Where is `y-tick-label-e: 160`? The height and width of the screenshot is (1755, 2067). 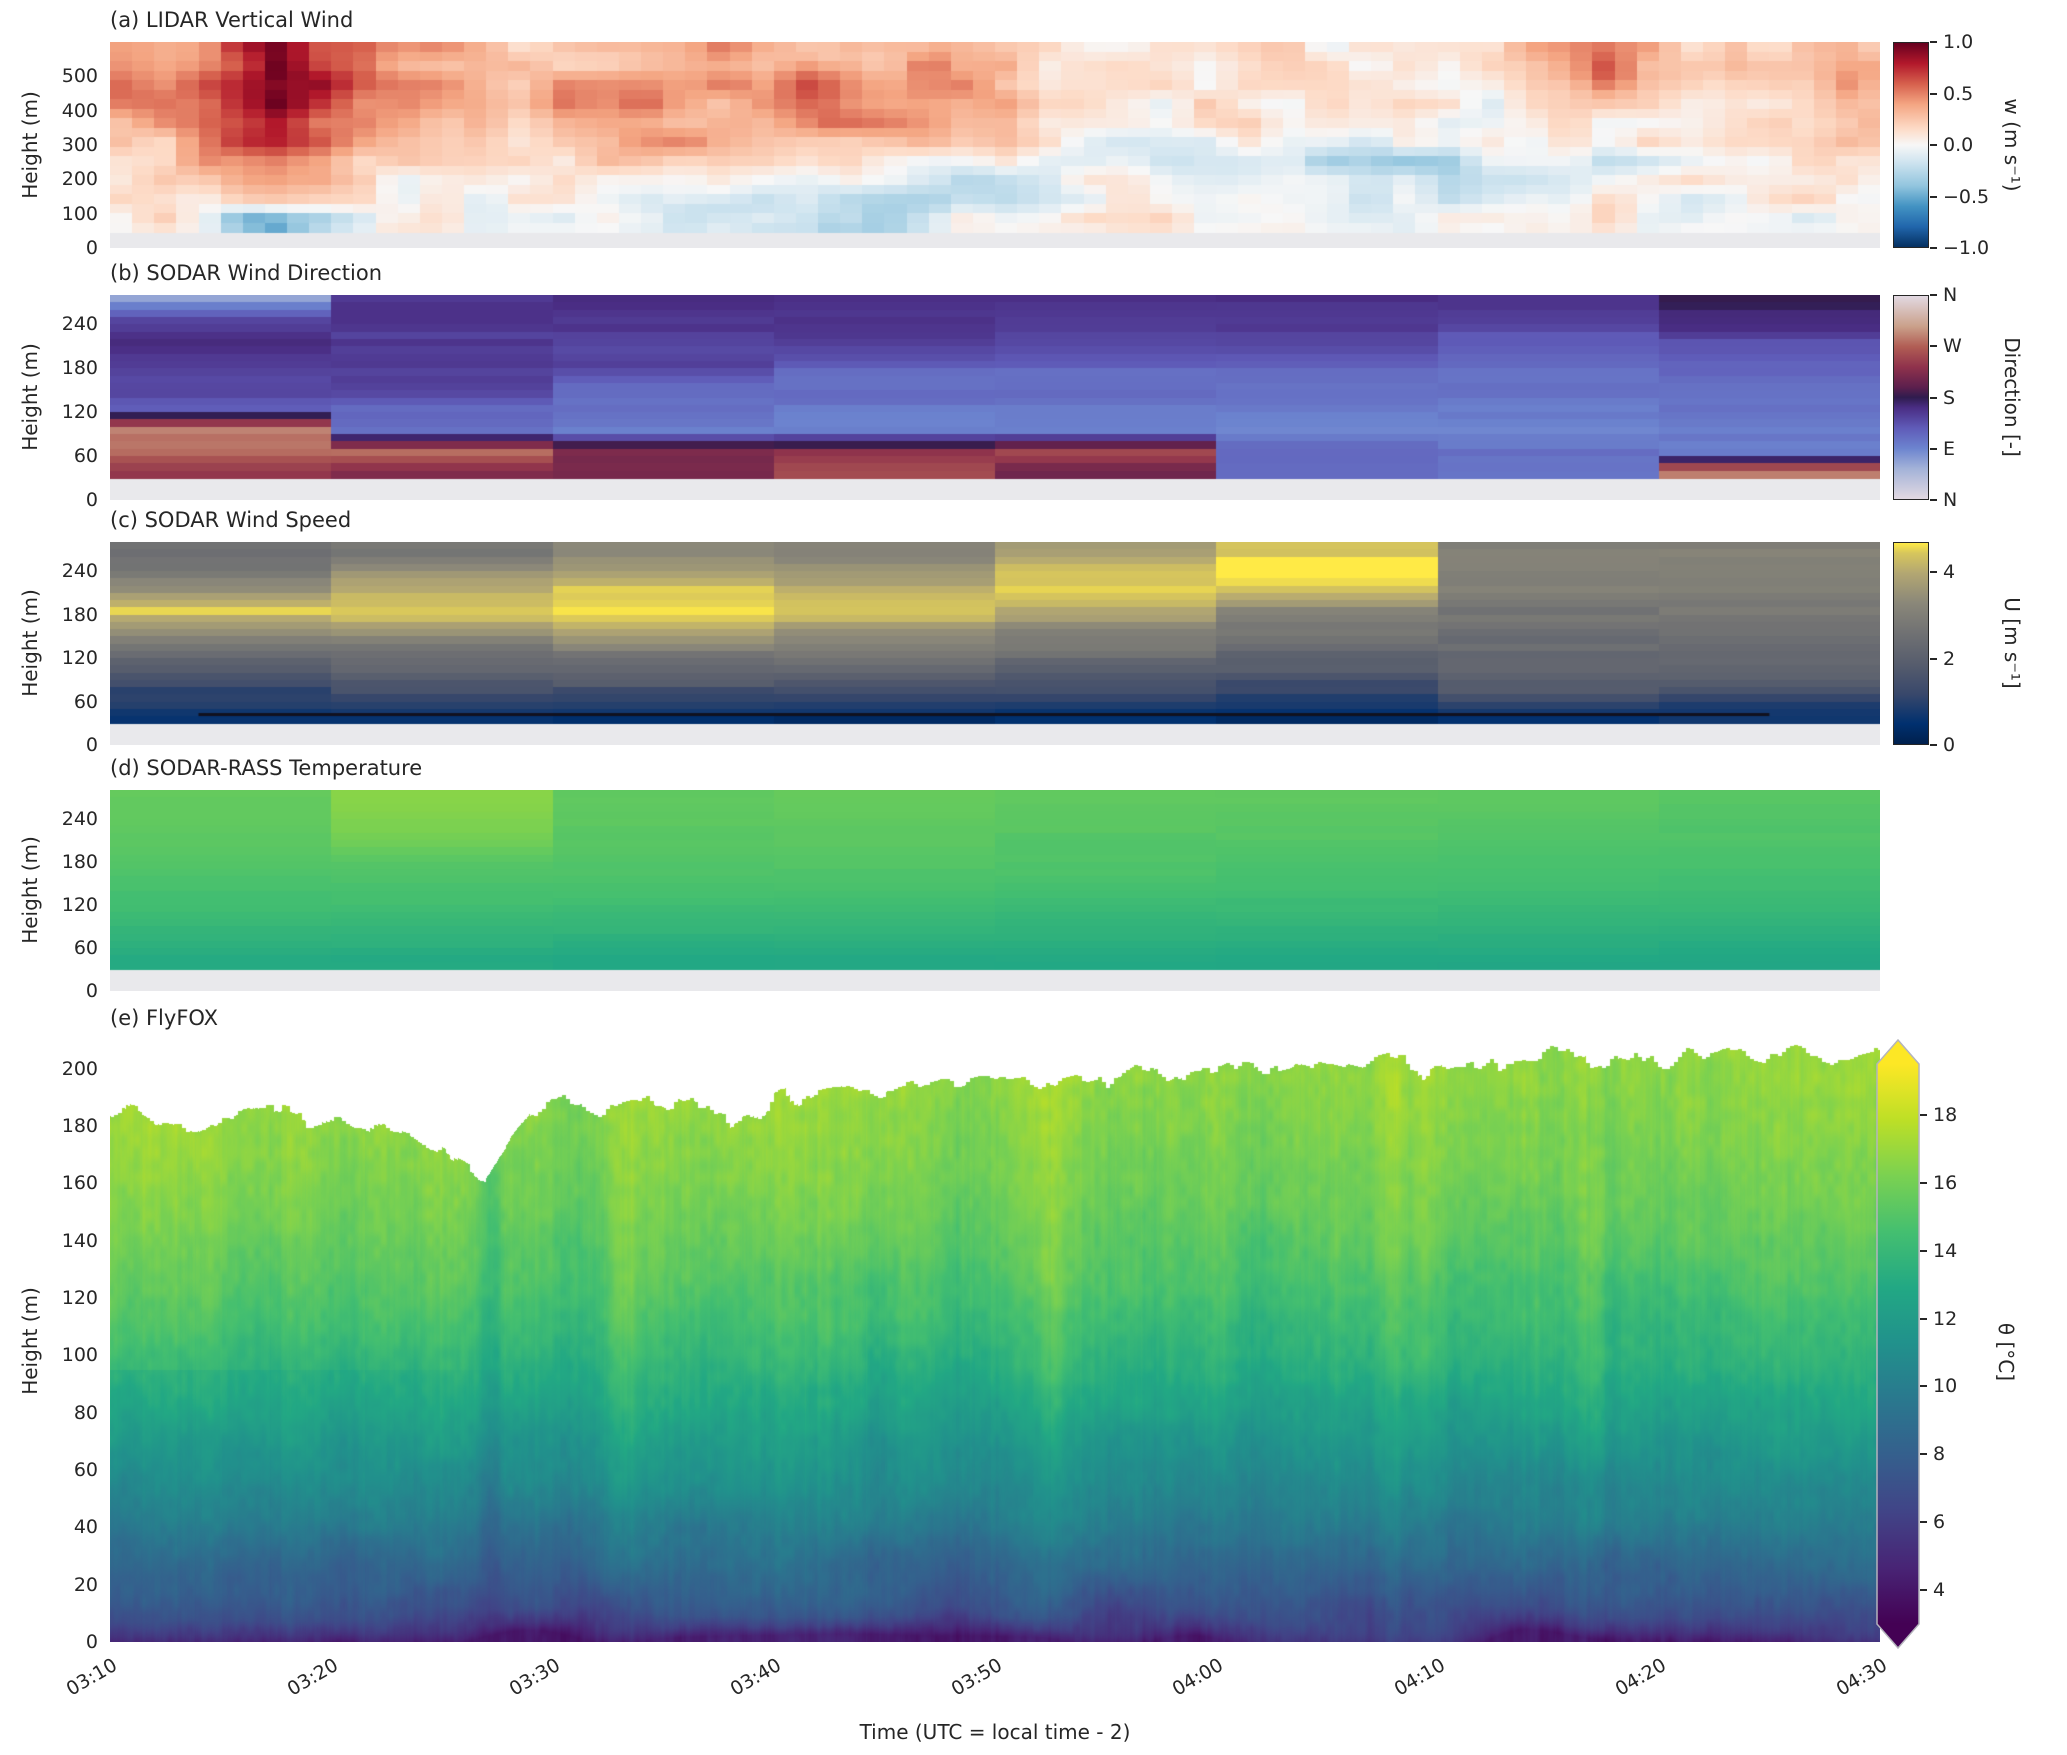
y-tick-label-e: 160 is located at coordinates (79, 1183).